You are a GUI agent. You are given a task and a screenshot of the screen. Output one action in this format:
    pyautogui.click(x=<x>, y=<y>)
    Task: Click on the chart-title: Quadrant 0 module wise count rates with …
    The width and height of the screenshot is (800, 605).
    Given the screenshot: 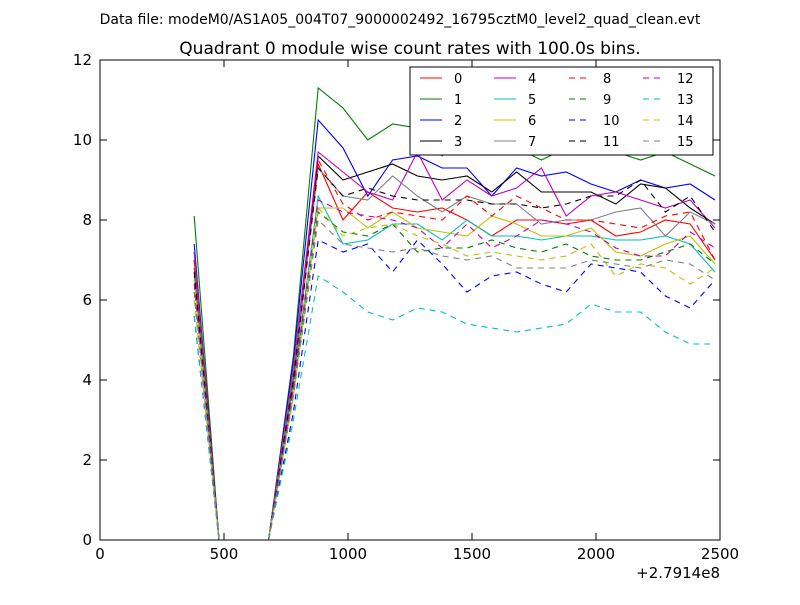 What is the action you would take?
    pyautogui.click(x=409, y=49)
    